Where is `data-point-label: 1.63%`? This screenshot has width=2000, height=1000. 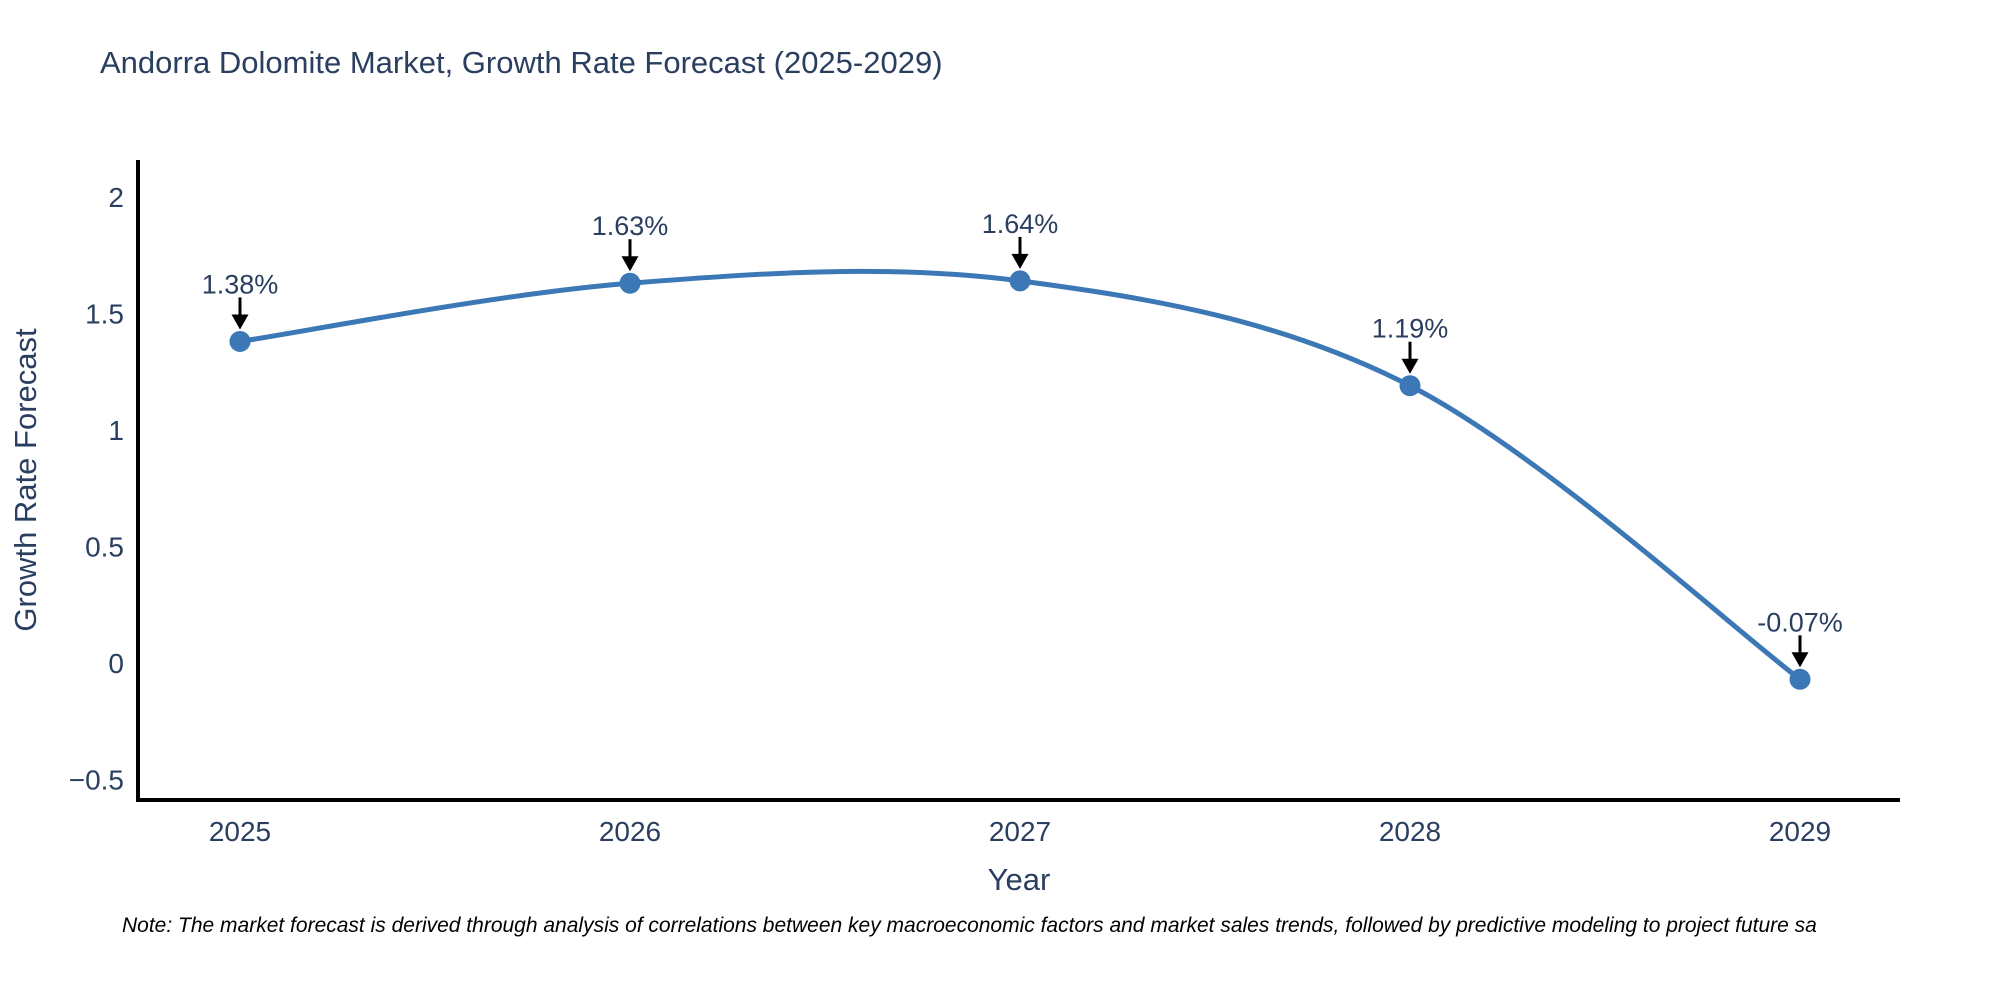 data-point-label: 1.63% is located at coordinates (630, 226).